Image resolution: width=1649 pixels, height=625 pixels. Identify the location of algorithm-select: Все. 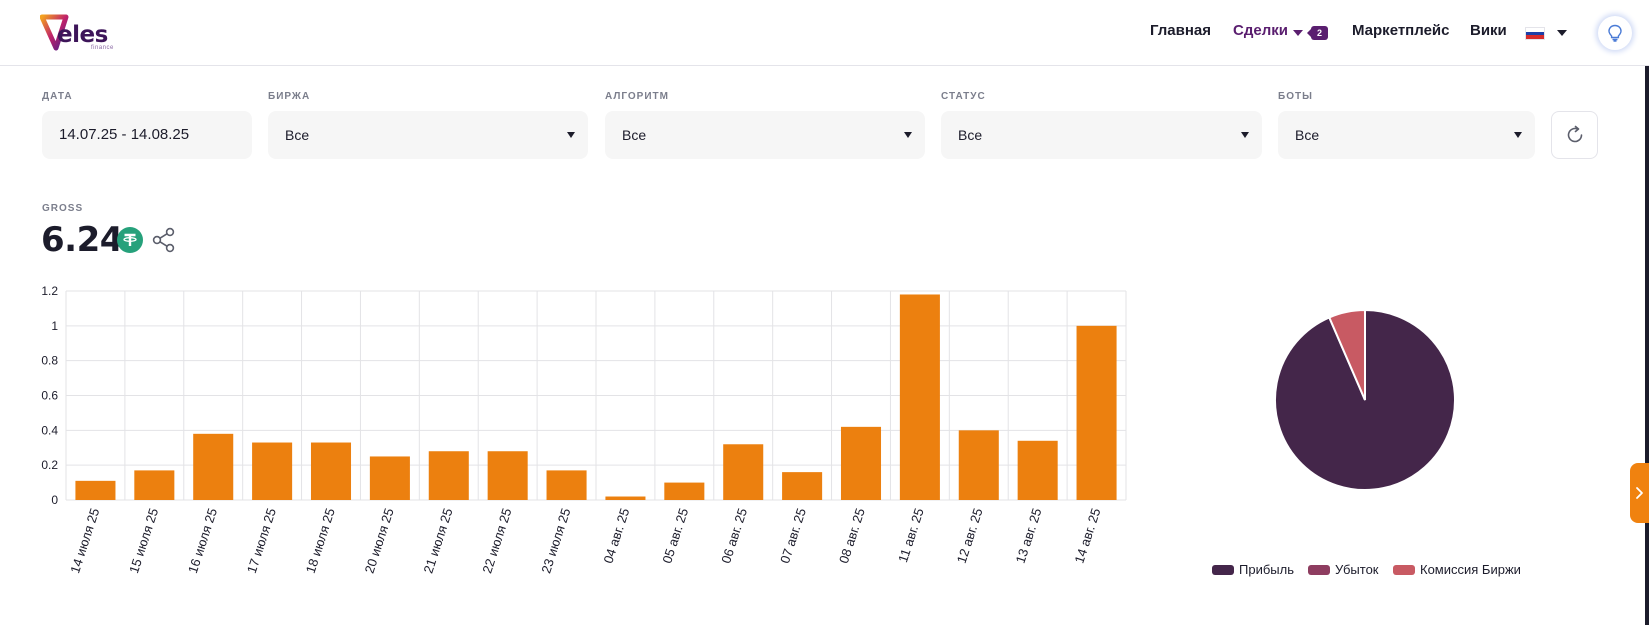
(765, 135).